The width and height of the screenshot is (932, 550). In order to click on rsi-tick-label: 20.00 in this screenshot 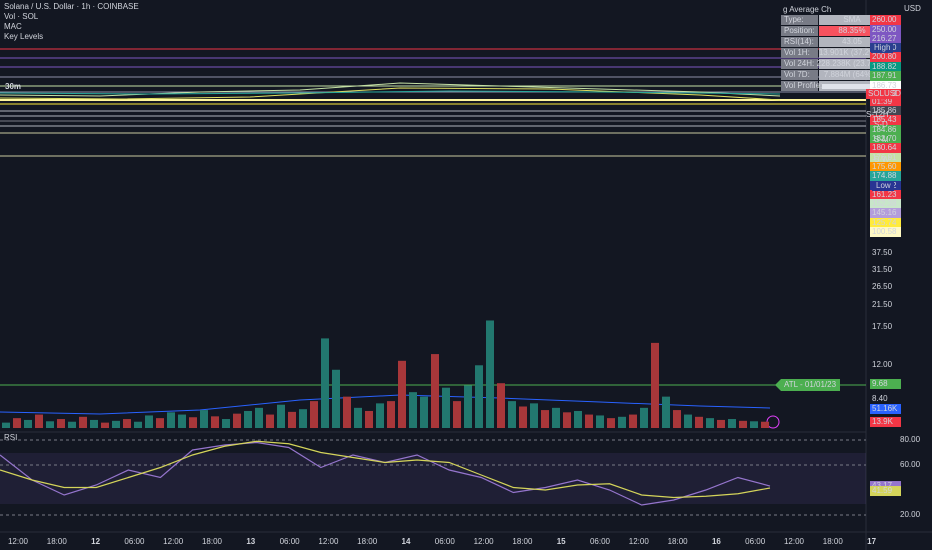, I will do `click(910, 514)`.